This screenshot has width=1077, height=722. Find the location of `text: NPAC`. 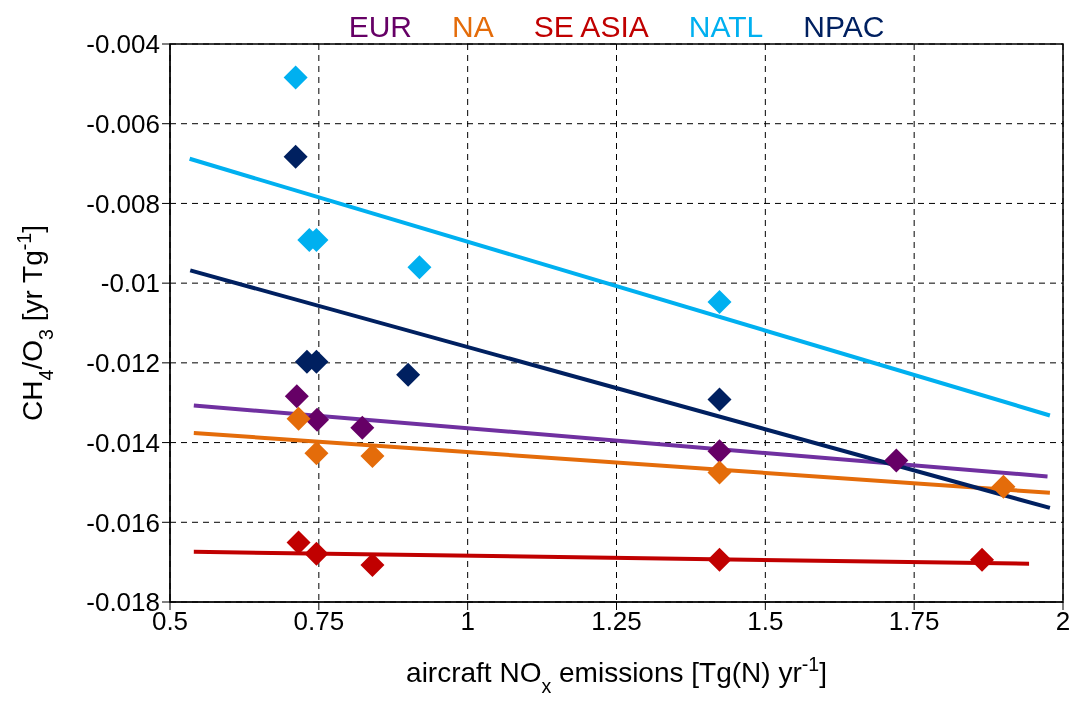

text: NPAC is located at coordinates (844, 27).